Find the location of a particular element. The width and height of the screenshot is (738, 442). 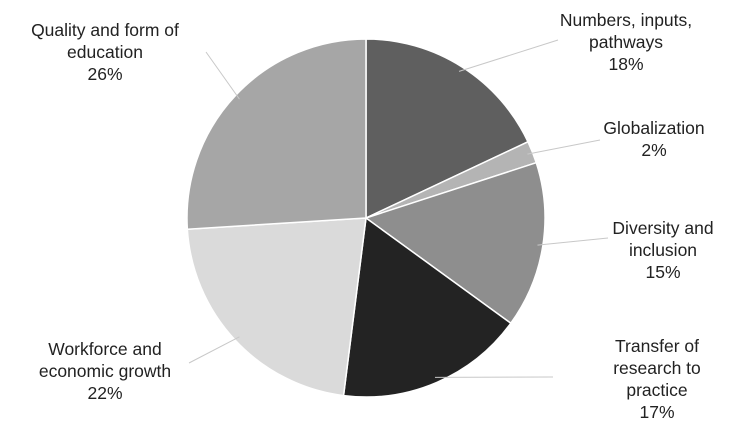

slice-label: Diversity and inclusion 15% is located at coordinates (662, 250).